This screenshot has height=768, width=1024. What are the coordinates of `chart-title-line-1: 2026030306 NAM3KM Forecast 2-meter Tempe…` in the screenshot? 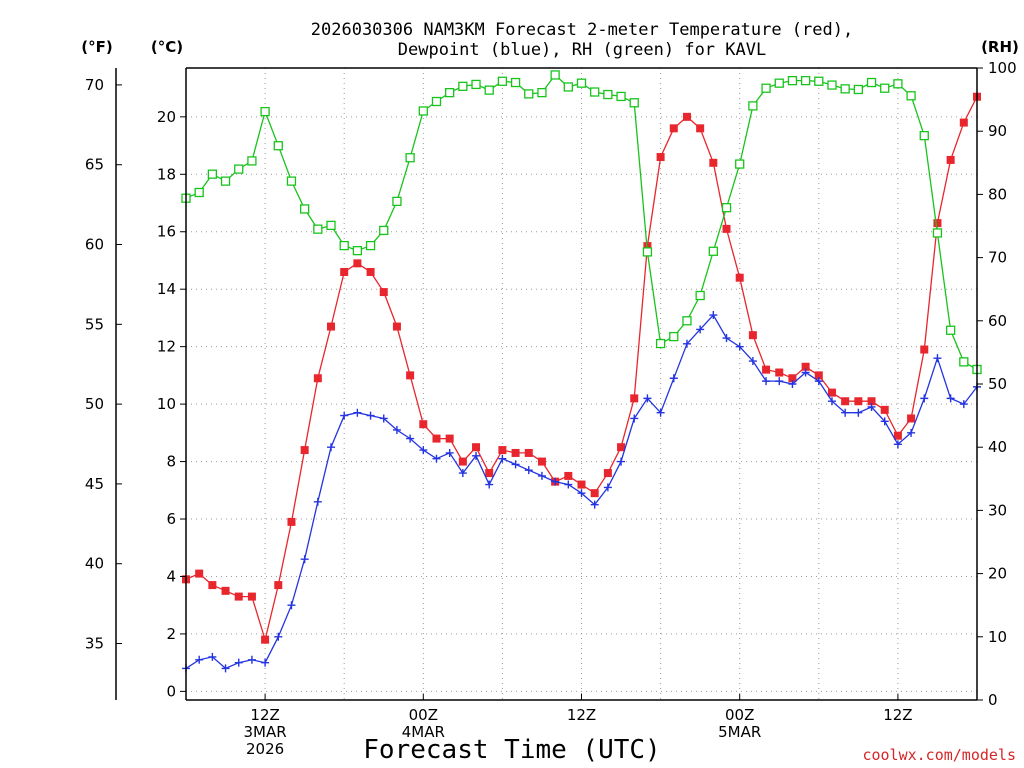 It's located at (582, 30).